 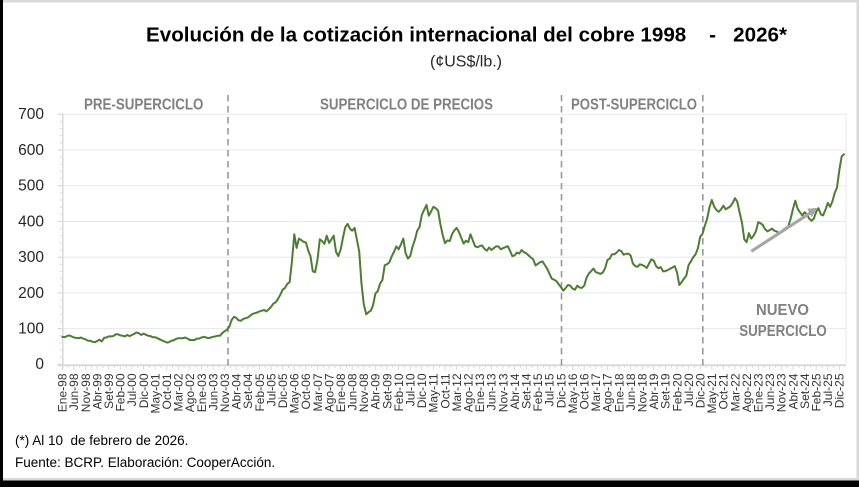 I want to click on svg-text: Abr-14, so click(x=515, y=391).